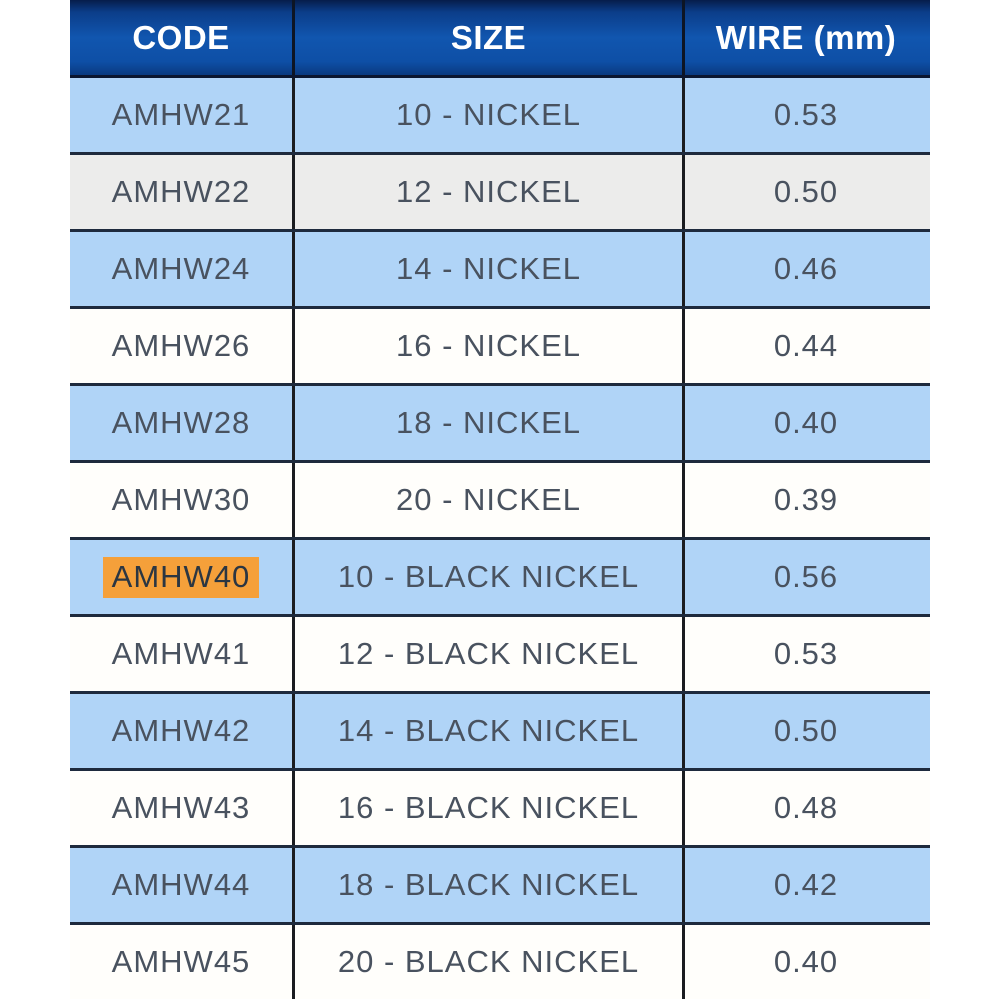 This screenshot has height=1000, width=1000. I want to click on wire-cell: 0.42, so click(806, 884).